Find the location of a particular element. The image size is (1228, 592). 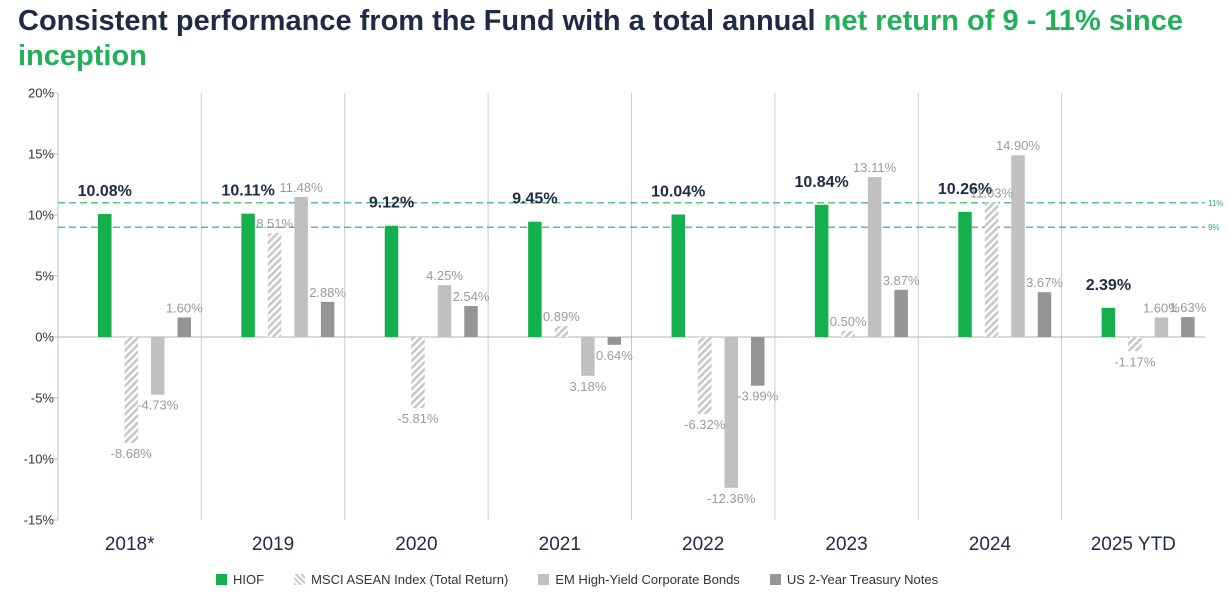

data-label: 4.25% is located at coordinates (444, 275).